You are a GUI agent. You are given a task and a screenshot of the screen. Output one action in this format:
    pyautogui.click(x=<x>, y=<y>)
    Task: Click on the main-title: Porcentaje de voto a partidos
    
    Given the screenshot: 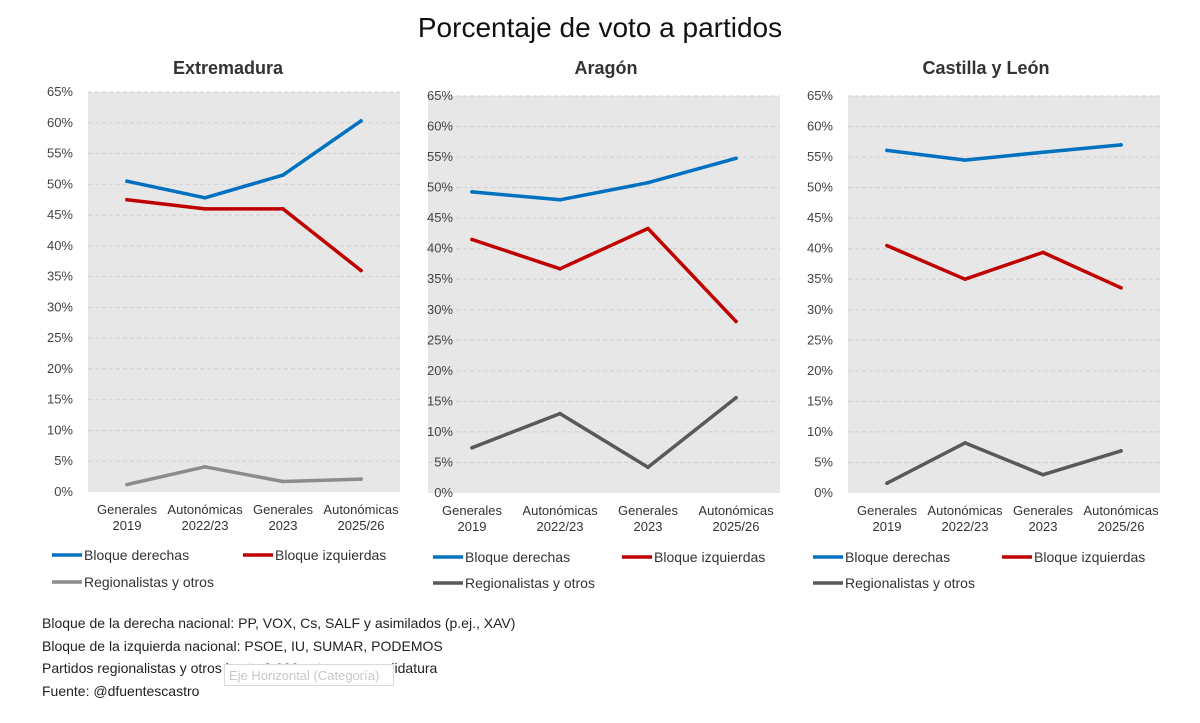 What is the action you would take?
    pyautogui.click(x=600, y=27)
    